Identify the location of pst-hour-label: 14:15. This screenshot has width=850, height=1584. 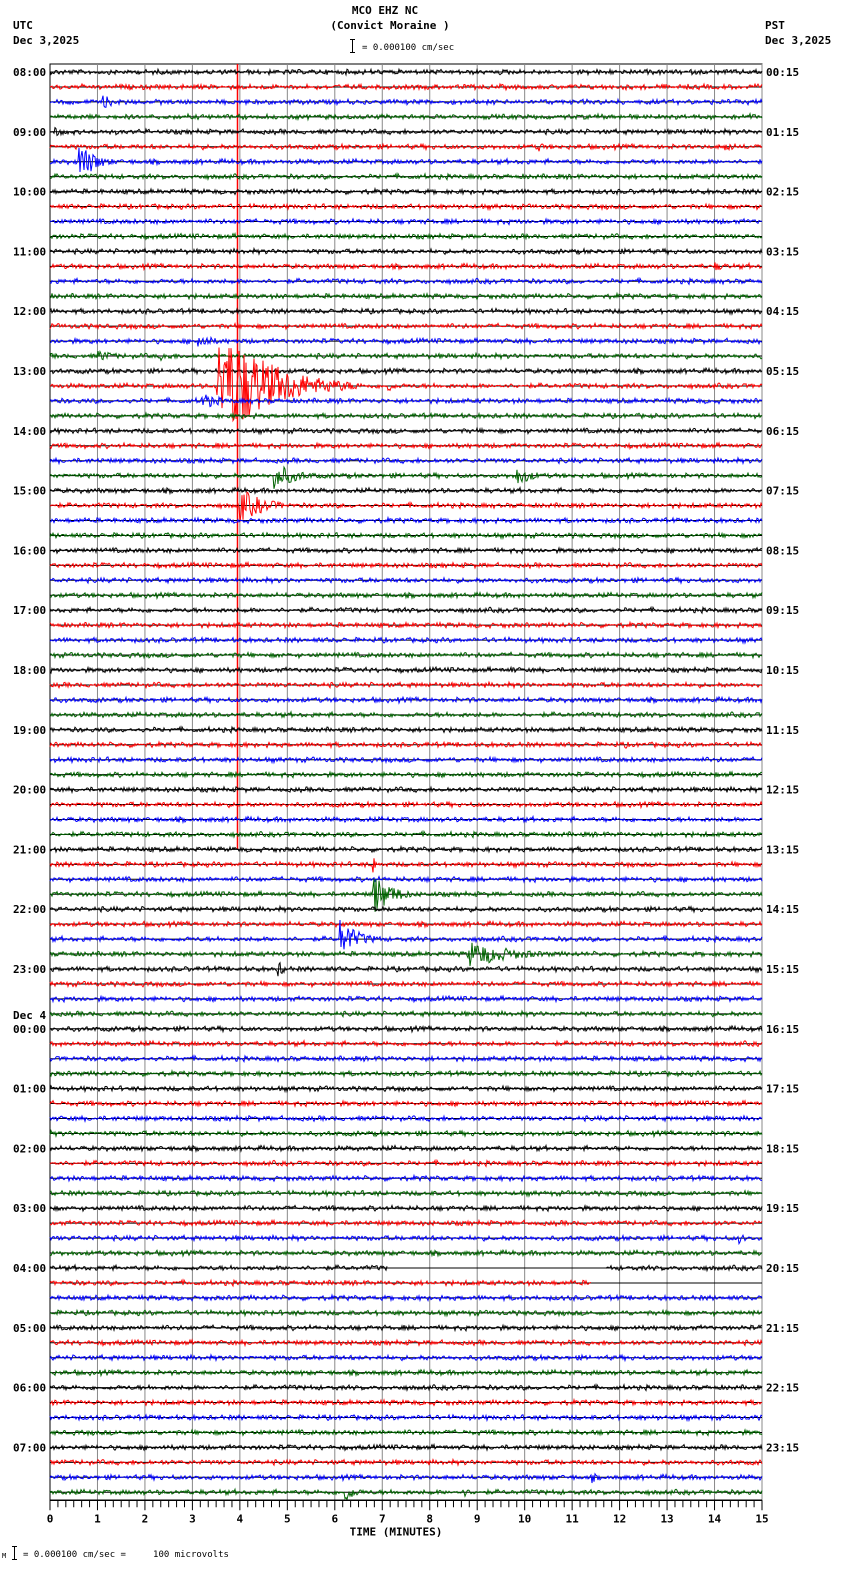
(782, 909).